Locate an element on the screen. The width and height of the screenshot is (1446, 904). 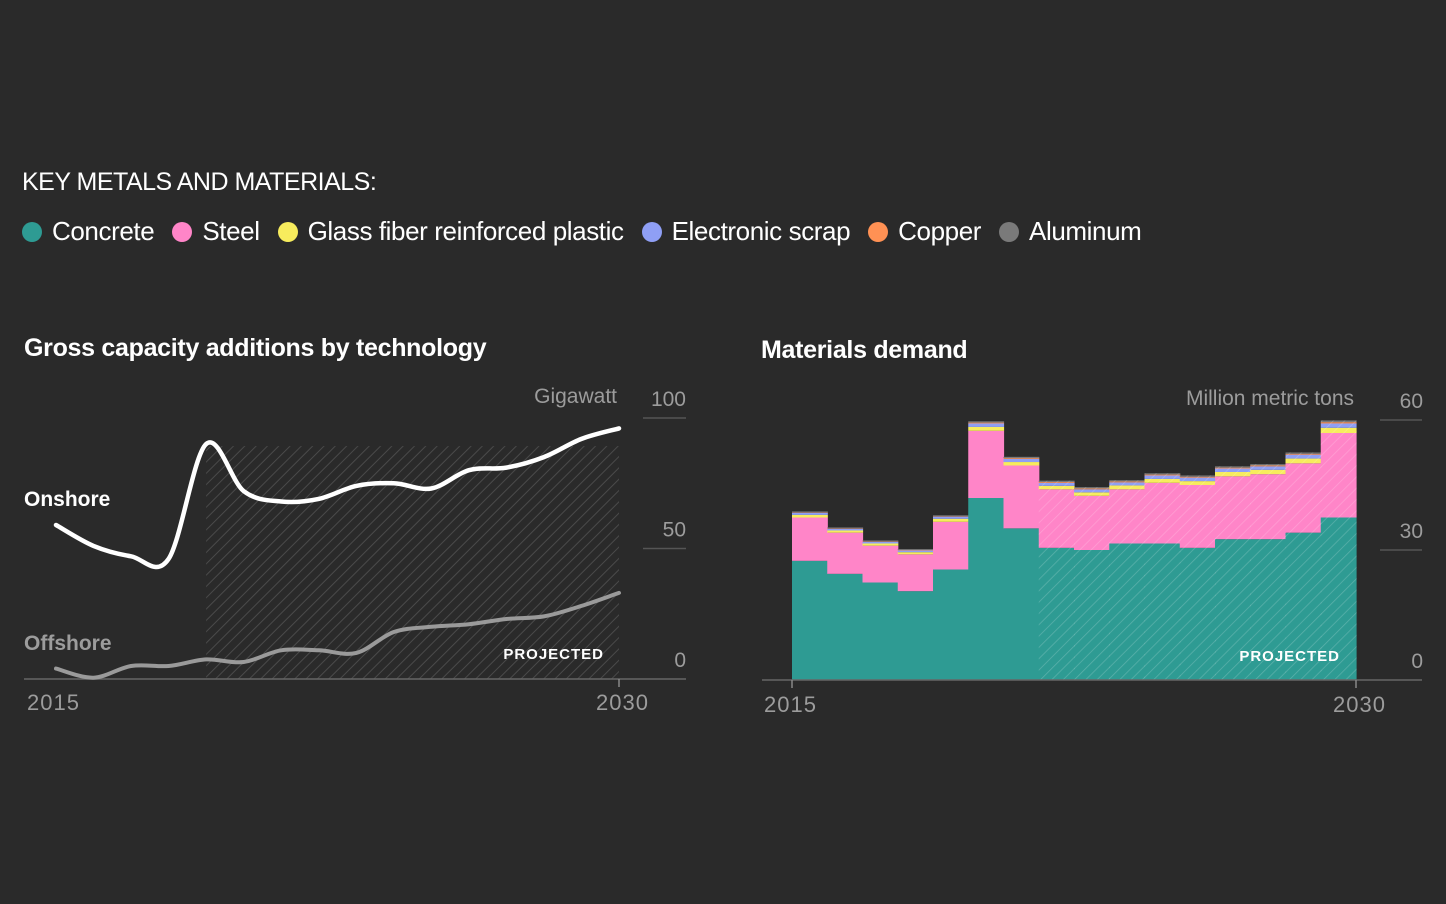
legend-label: Concrete is located at coordinates (103, 231).